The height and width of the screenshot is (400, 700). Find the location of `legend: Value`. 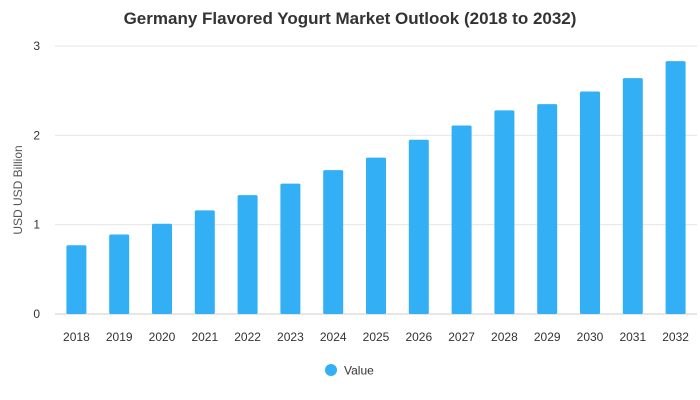

legend: Value is located at coordinates (349, 371).